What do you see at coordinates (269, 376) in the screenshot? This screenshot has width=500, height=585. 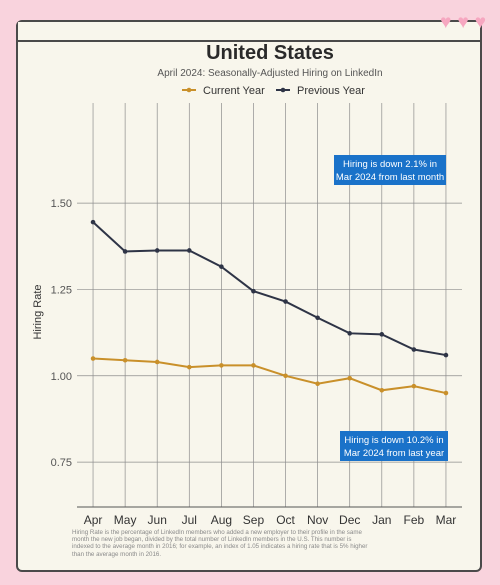 I see `series-line` at bounding box center [269, 376].